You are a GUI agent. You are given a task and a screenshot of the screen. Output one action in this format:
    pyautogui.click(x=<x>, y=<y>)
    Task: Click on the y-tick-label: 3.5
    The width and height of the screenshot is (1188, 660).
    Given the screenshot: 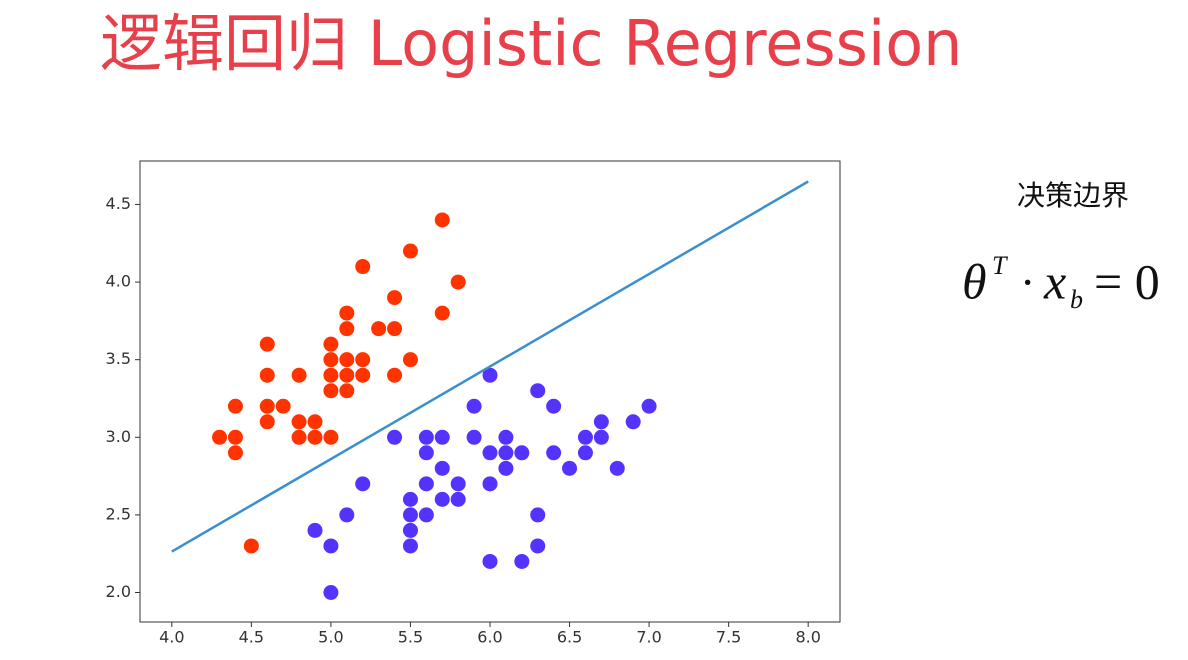 What is the action you would take?
    pyautogui.click(x=118, y=358)
    